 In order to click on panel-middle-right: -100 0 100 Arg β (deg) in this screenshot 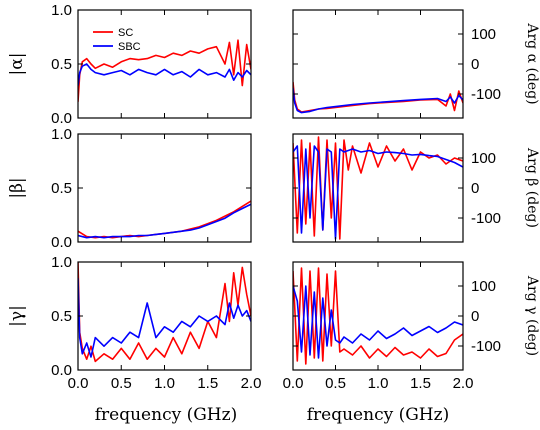, I will do `click(416, 188)`.